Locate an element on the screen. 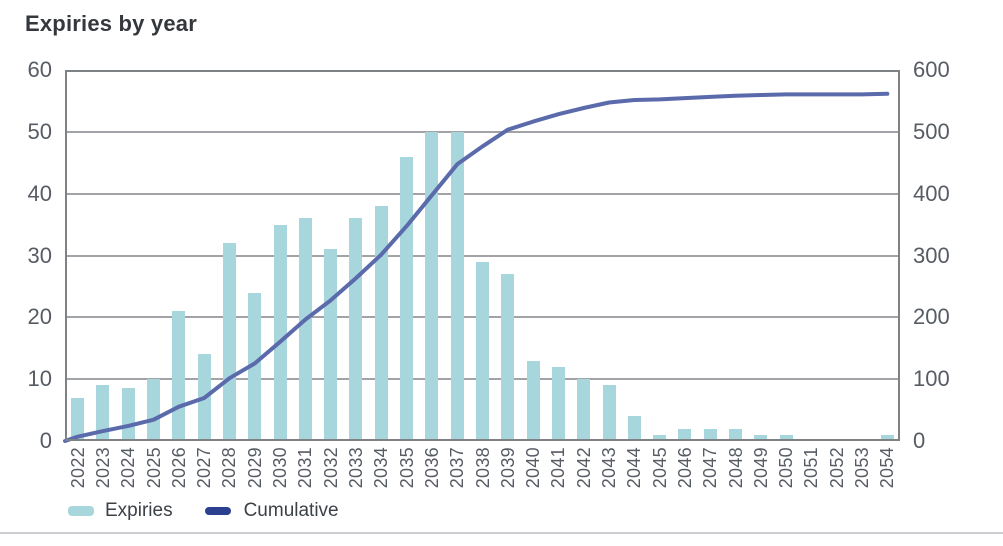  x-label-2051: 2051 is located at coordinates (811, 468).